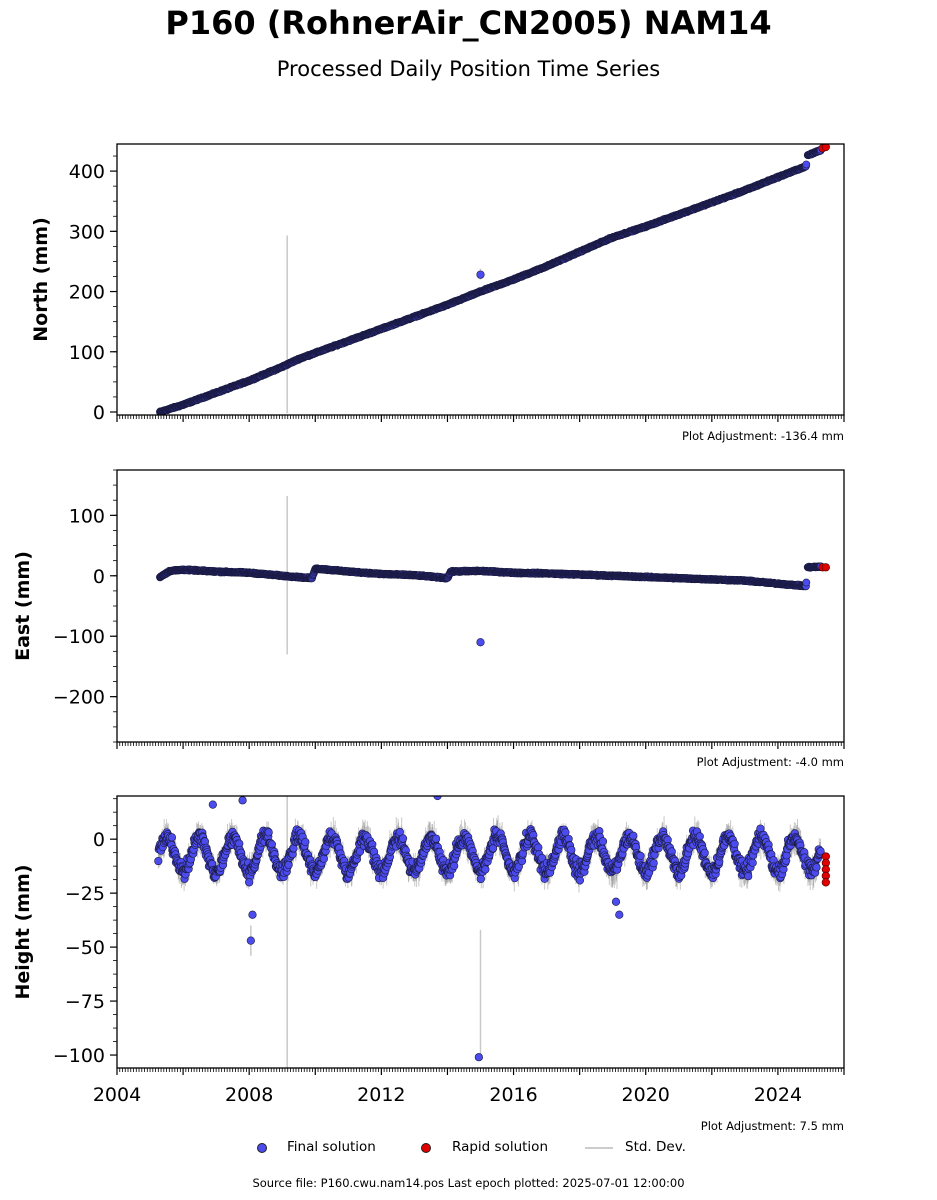 The image size is (937, 1200). What do you see at coordinates (87, 172) in the screenshot?
I see `y-tick-label: 400` at bounding box center [87, 172].